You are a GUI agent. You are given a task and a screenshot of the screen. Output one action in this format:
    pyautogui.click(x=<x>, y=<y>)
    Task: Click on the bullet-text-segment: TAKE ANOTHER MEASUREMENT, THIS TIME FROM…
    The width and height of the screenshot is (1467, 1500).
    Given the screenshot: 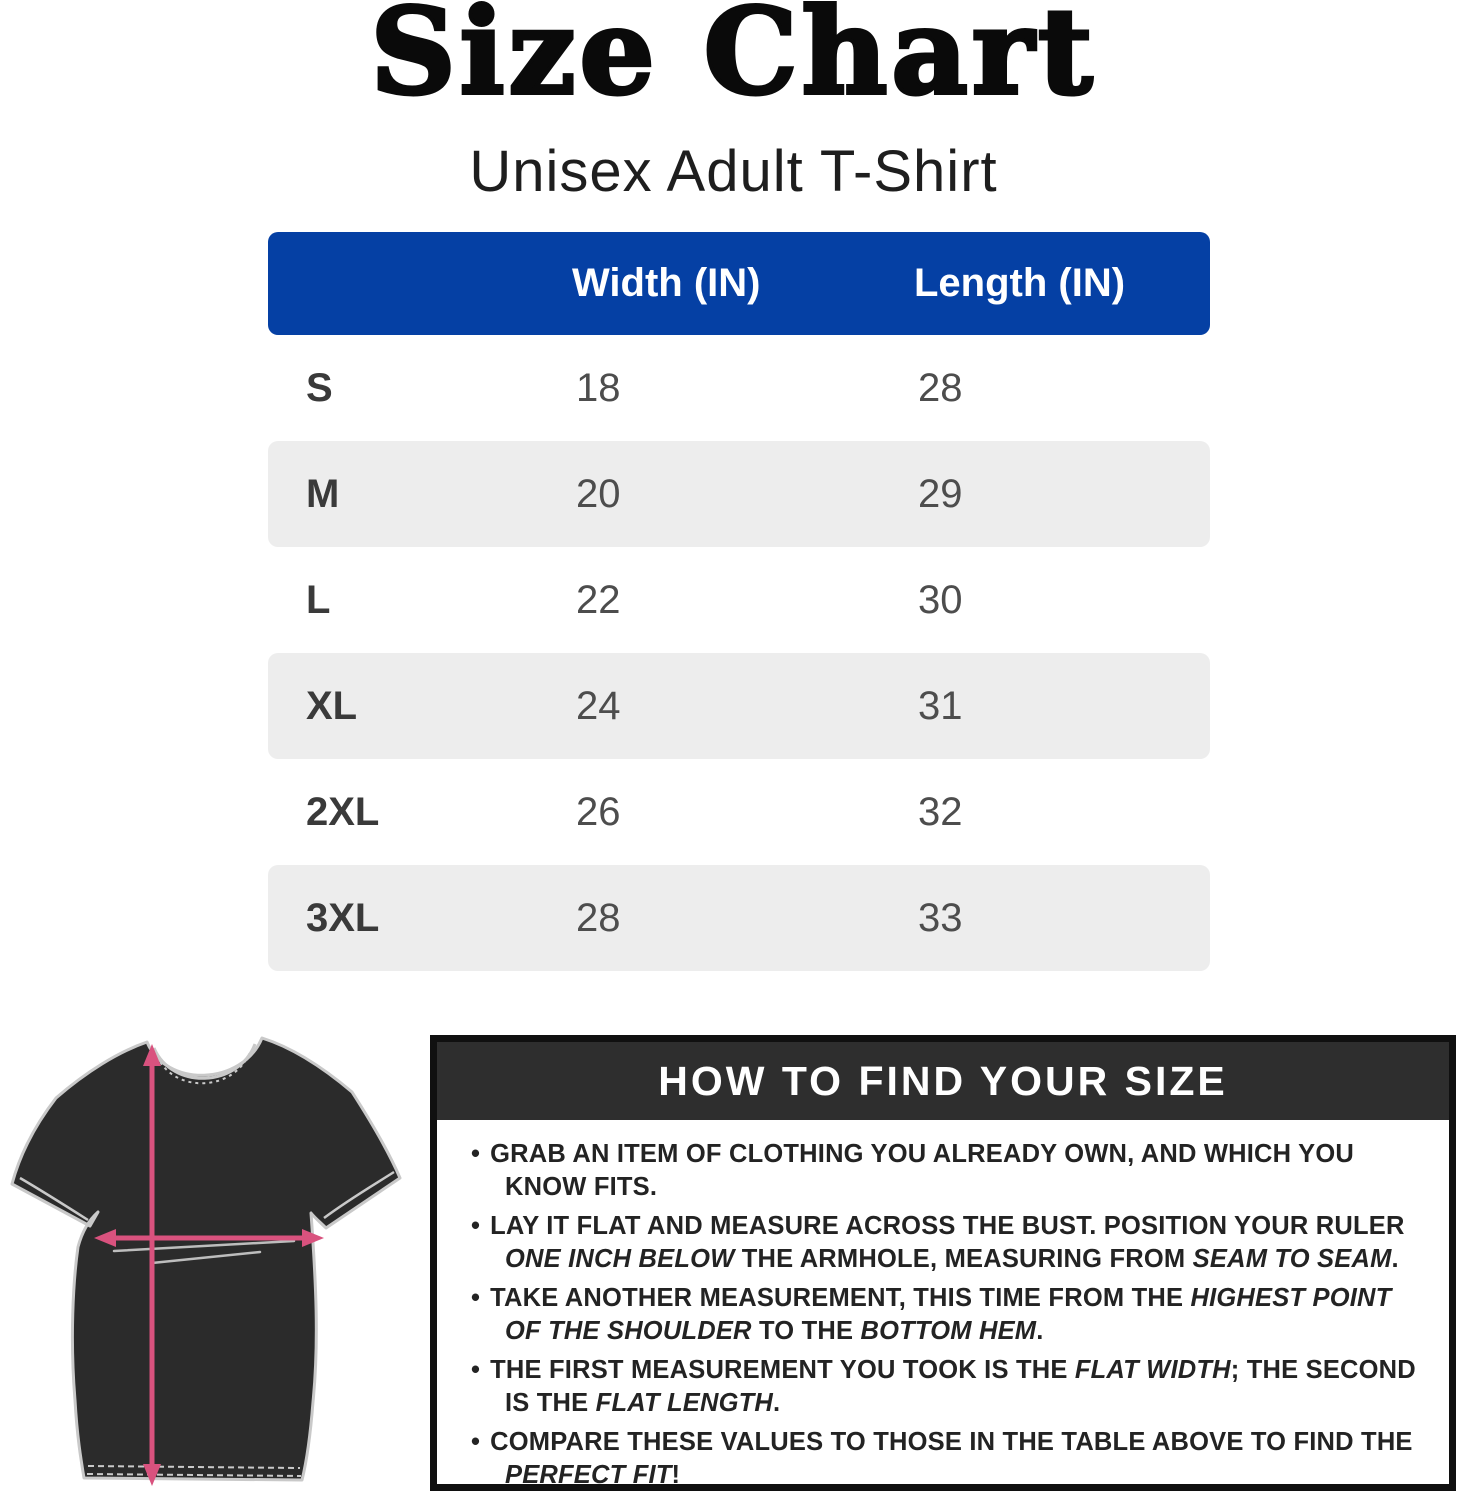 What is the action you would take?
    pyautogui.click(x=840, y=1298)
    